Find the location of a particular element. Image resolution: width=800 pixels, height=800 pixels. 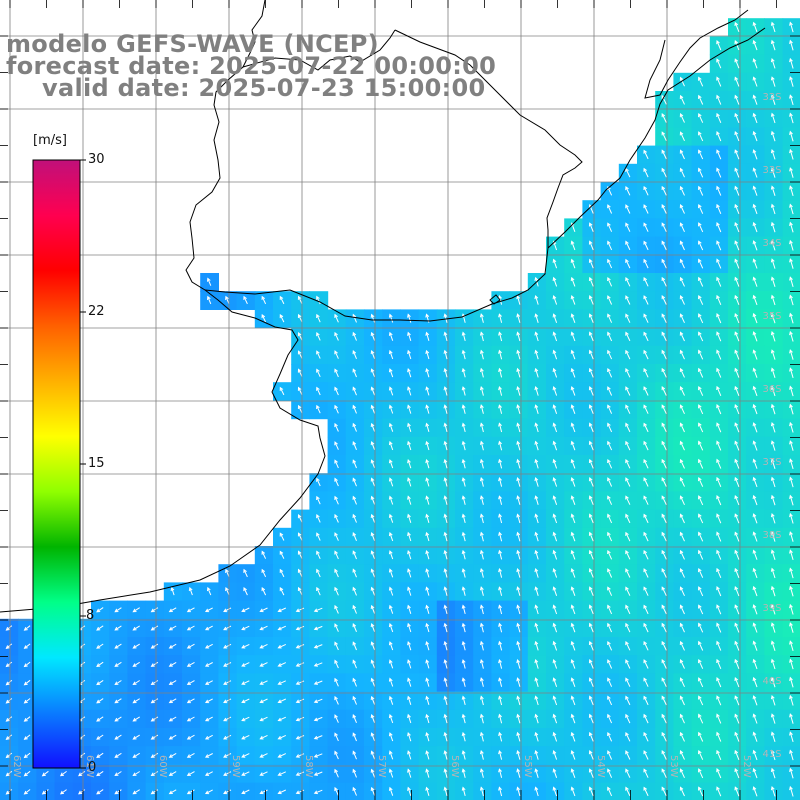

latitude-label: 40S is located at coordinates (771, 681).